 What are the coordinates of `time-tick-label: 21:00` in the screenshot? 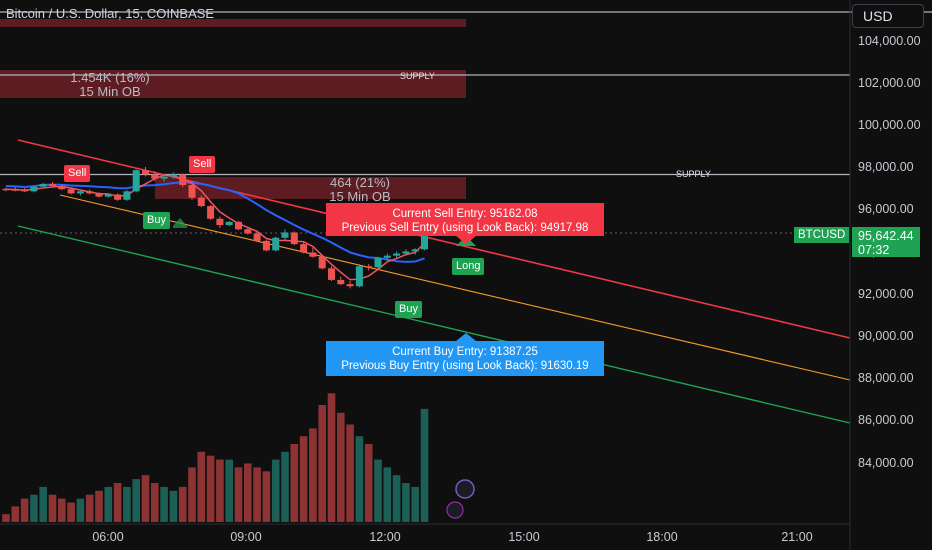 It's located at (797, 537).